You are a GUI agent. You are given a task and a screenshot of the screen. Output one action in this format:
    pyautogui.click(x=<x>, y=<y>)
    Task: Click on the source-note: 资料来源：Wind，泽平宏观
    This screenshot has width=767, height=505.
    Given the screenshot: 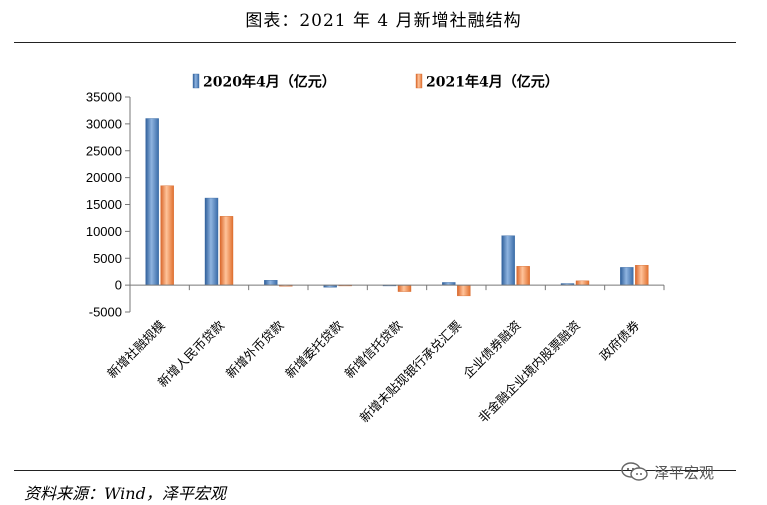 What is the action you would take?
    pyautogui.click(x=125, y=493)
    